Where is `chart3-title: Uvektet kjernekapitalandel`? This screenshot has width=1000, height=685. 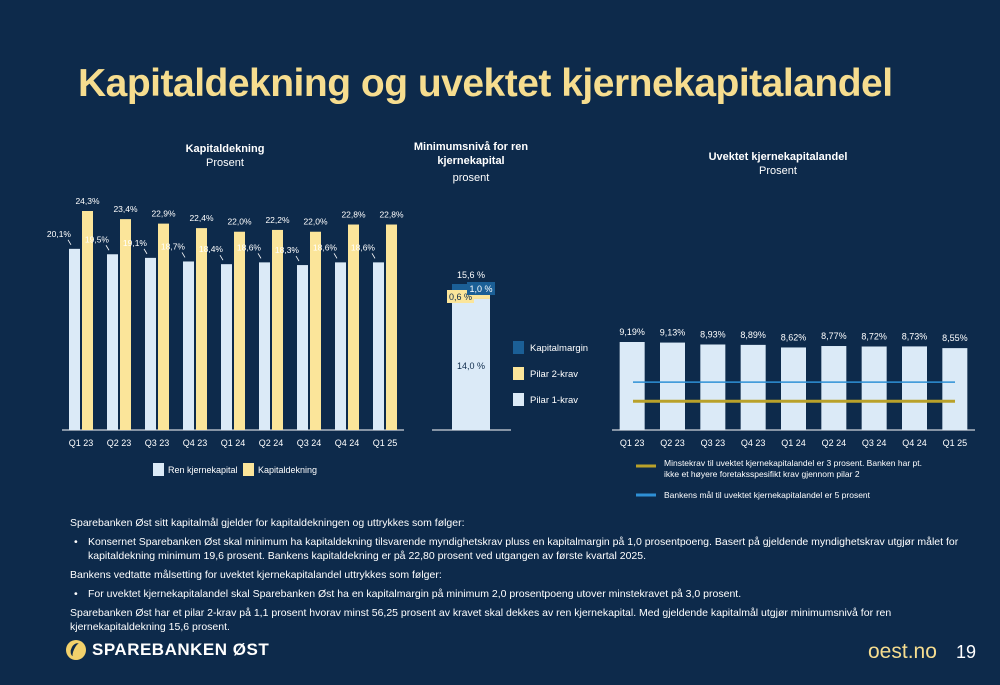 chart3-title: Uvektet kjernekapitalandel is located at coordinates (778, 157).